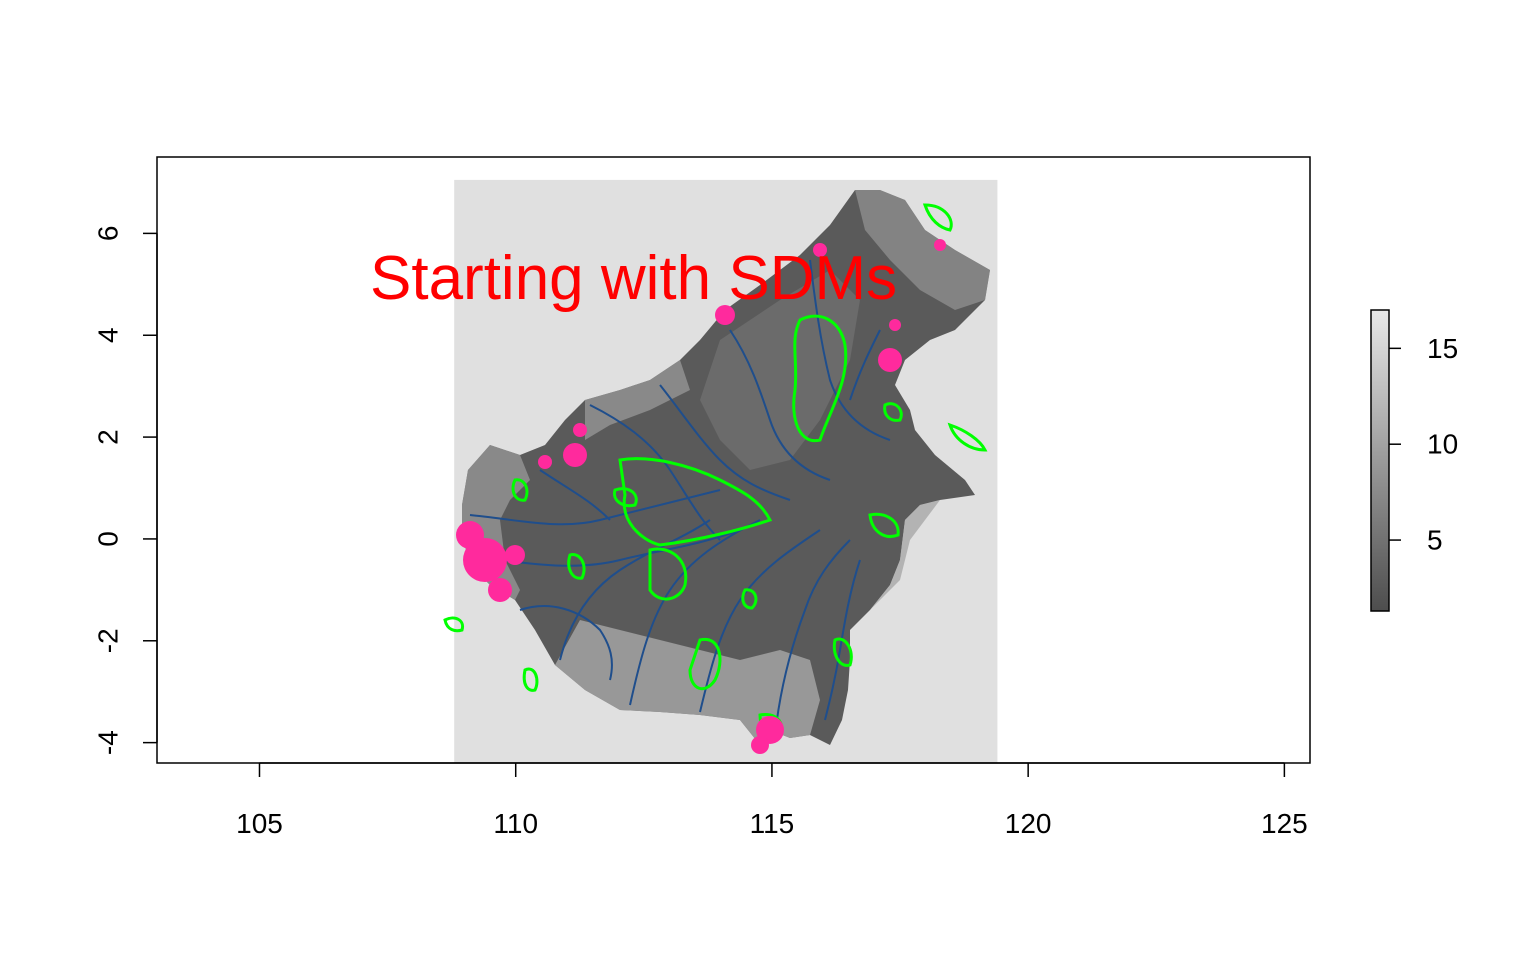  I want to click on y-tick-label: -4, so click(108, 742).